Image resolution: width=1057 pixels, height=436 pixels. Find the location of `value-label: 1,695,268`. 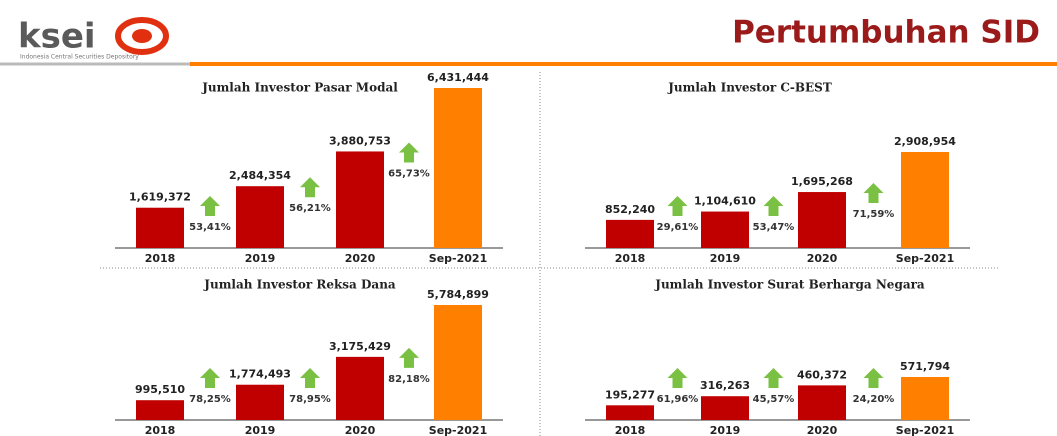

value-label: 1,695,268 is located at coordinates (822, 181).